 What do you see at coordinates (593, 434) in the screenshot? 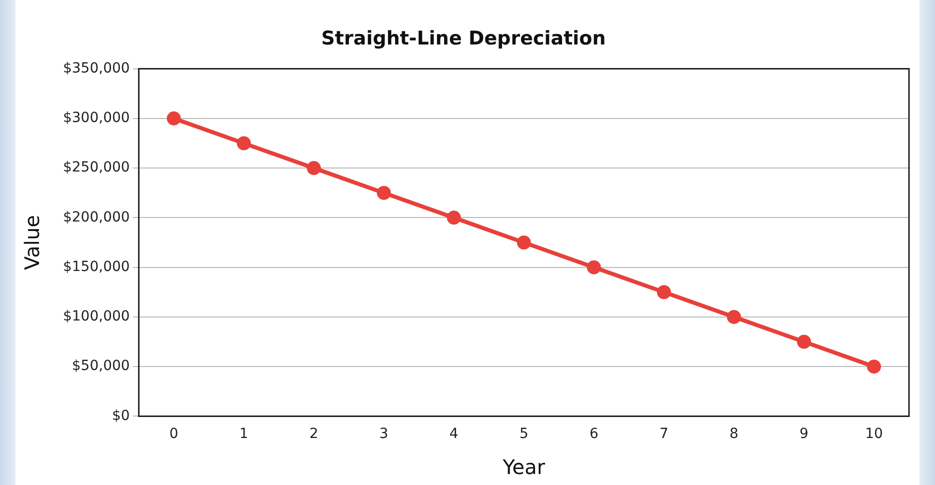
I see `x-tick-label: 6` at bounding box center [593, 434].